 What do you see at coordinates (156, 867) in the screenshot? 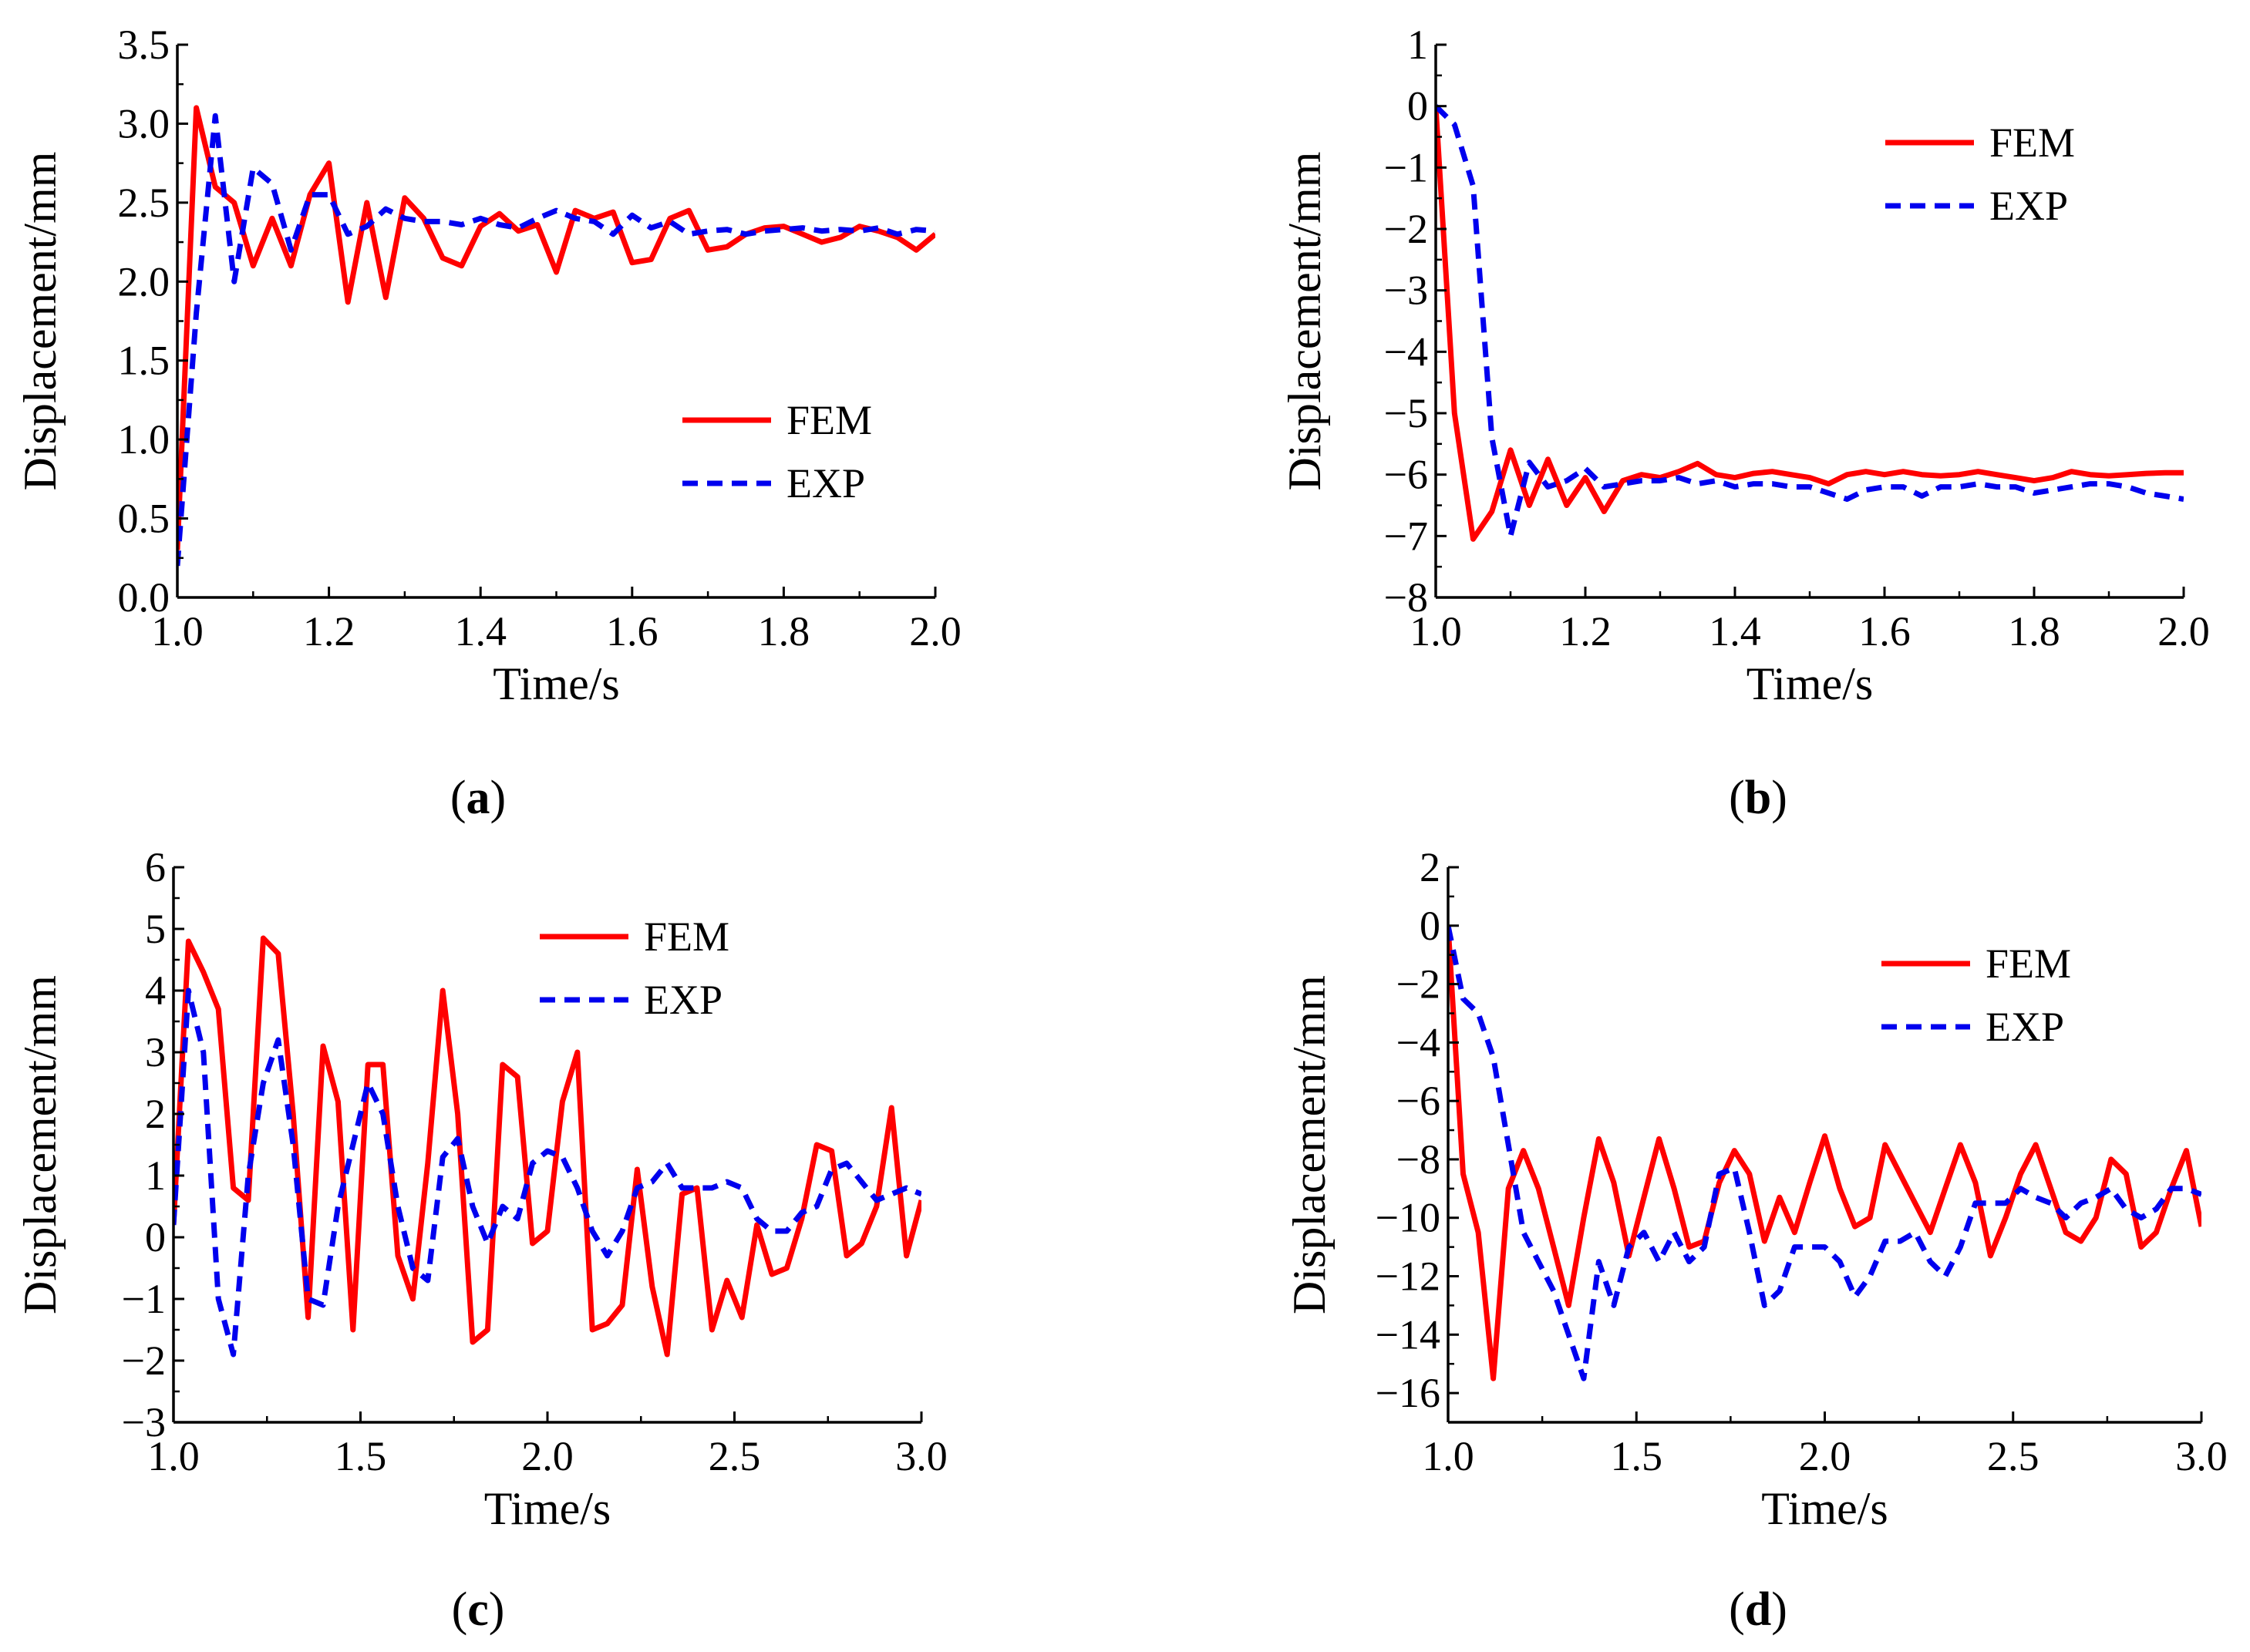
I see `y-tick-label: 6` at bounding box center [156, 867].